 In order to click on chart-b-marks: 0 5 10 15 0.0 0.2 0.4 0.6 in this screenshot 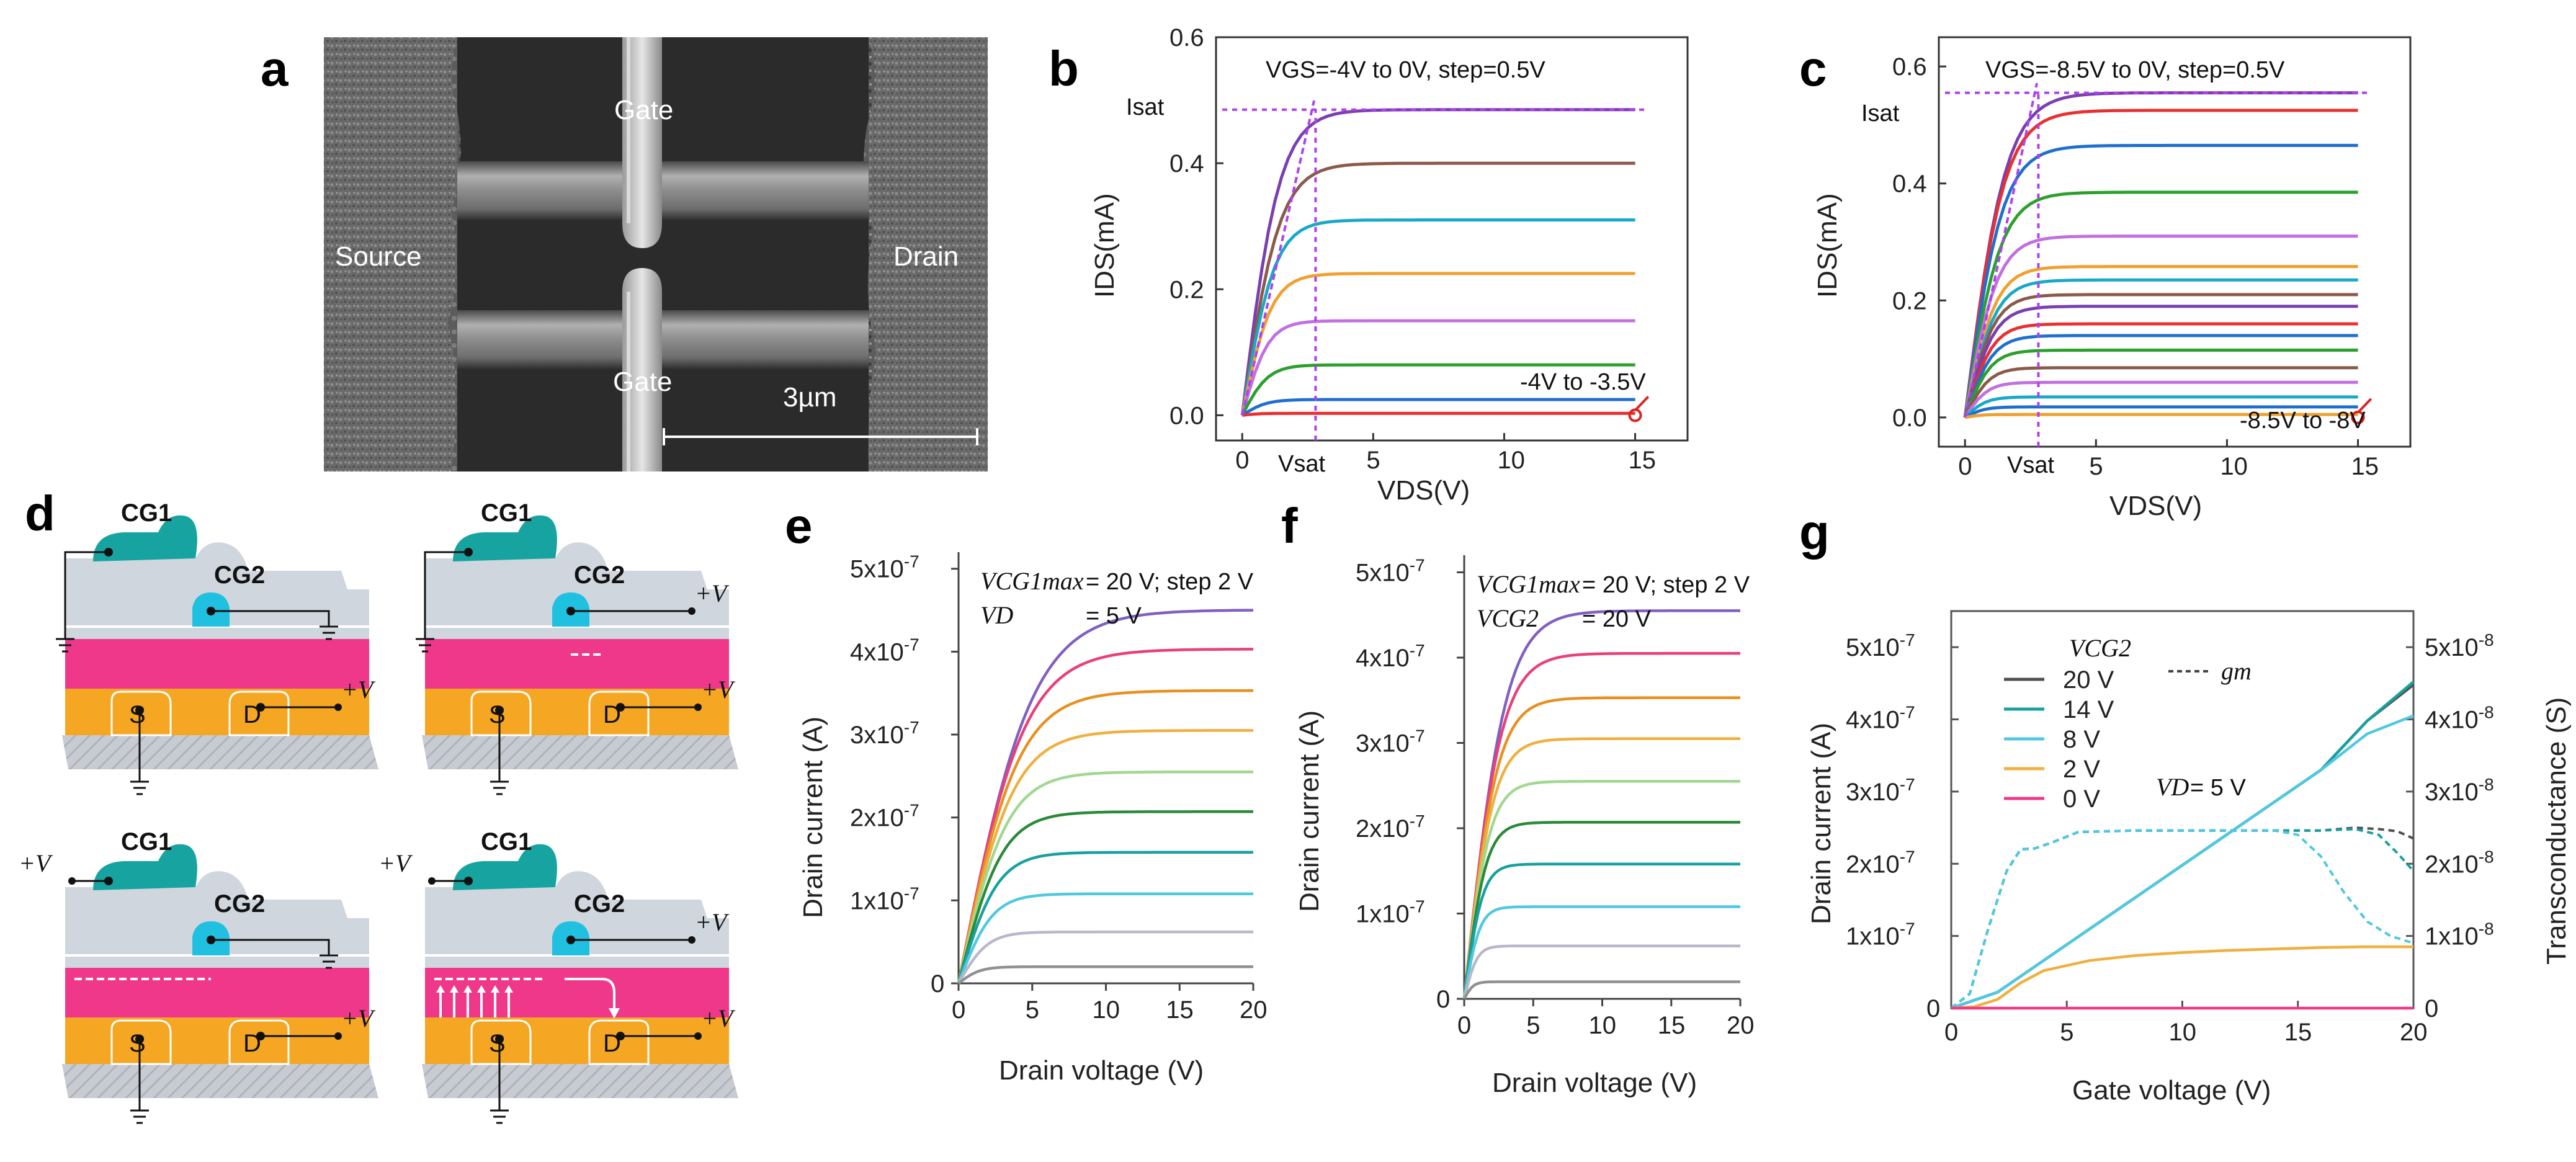, I will do `click(1412, 249)`.